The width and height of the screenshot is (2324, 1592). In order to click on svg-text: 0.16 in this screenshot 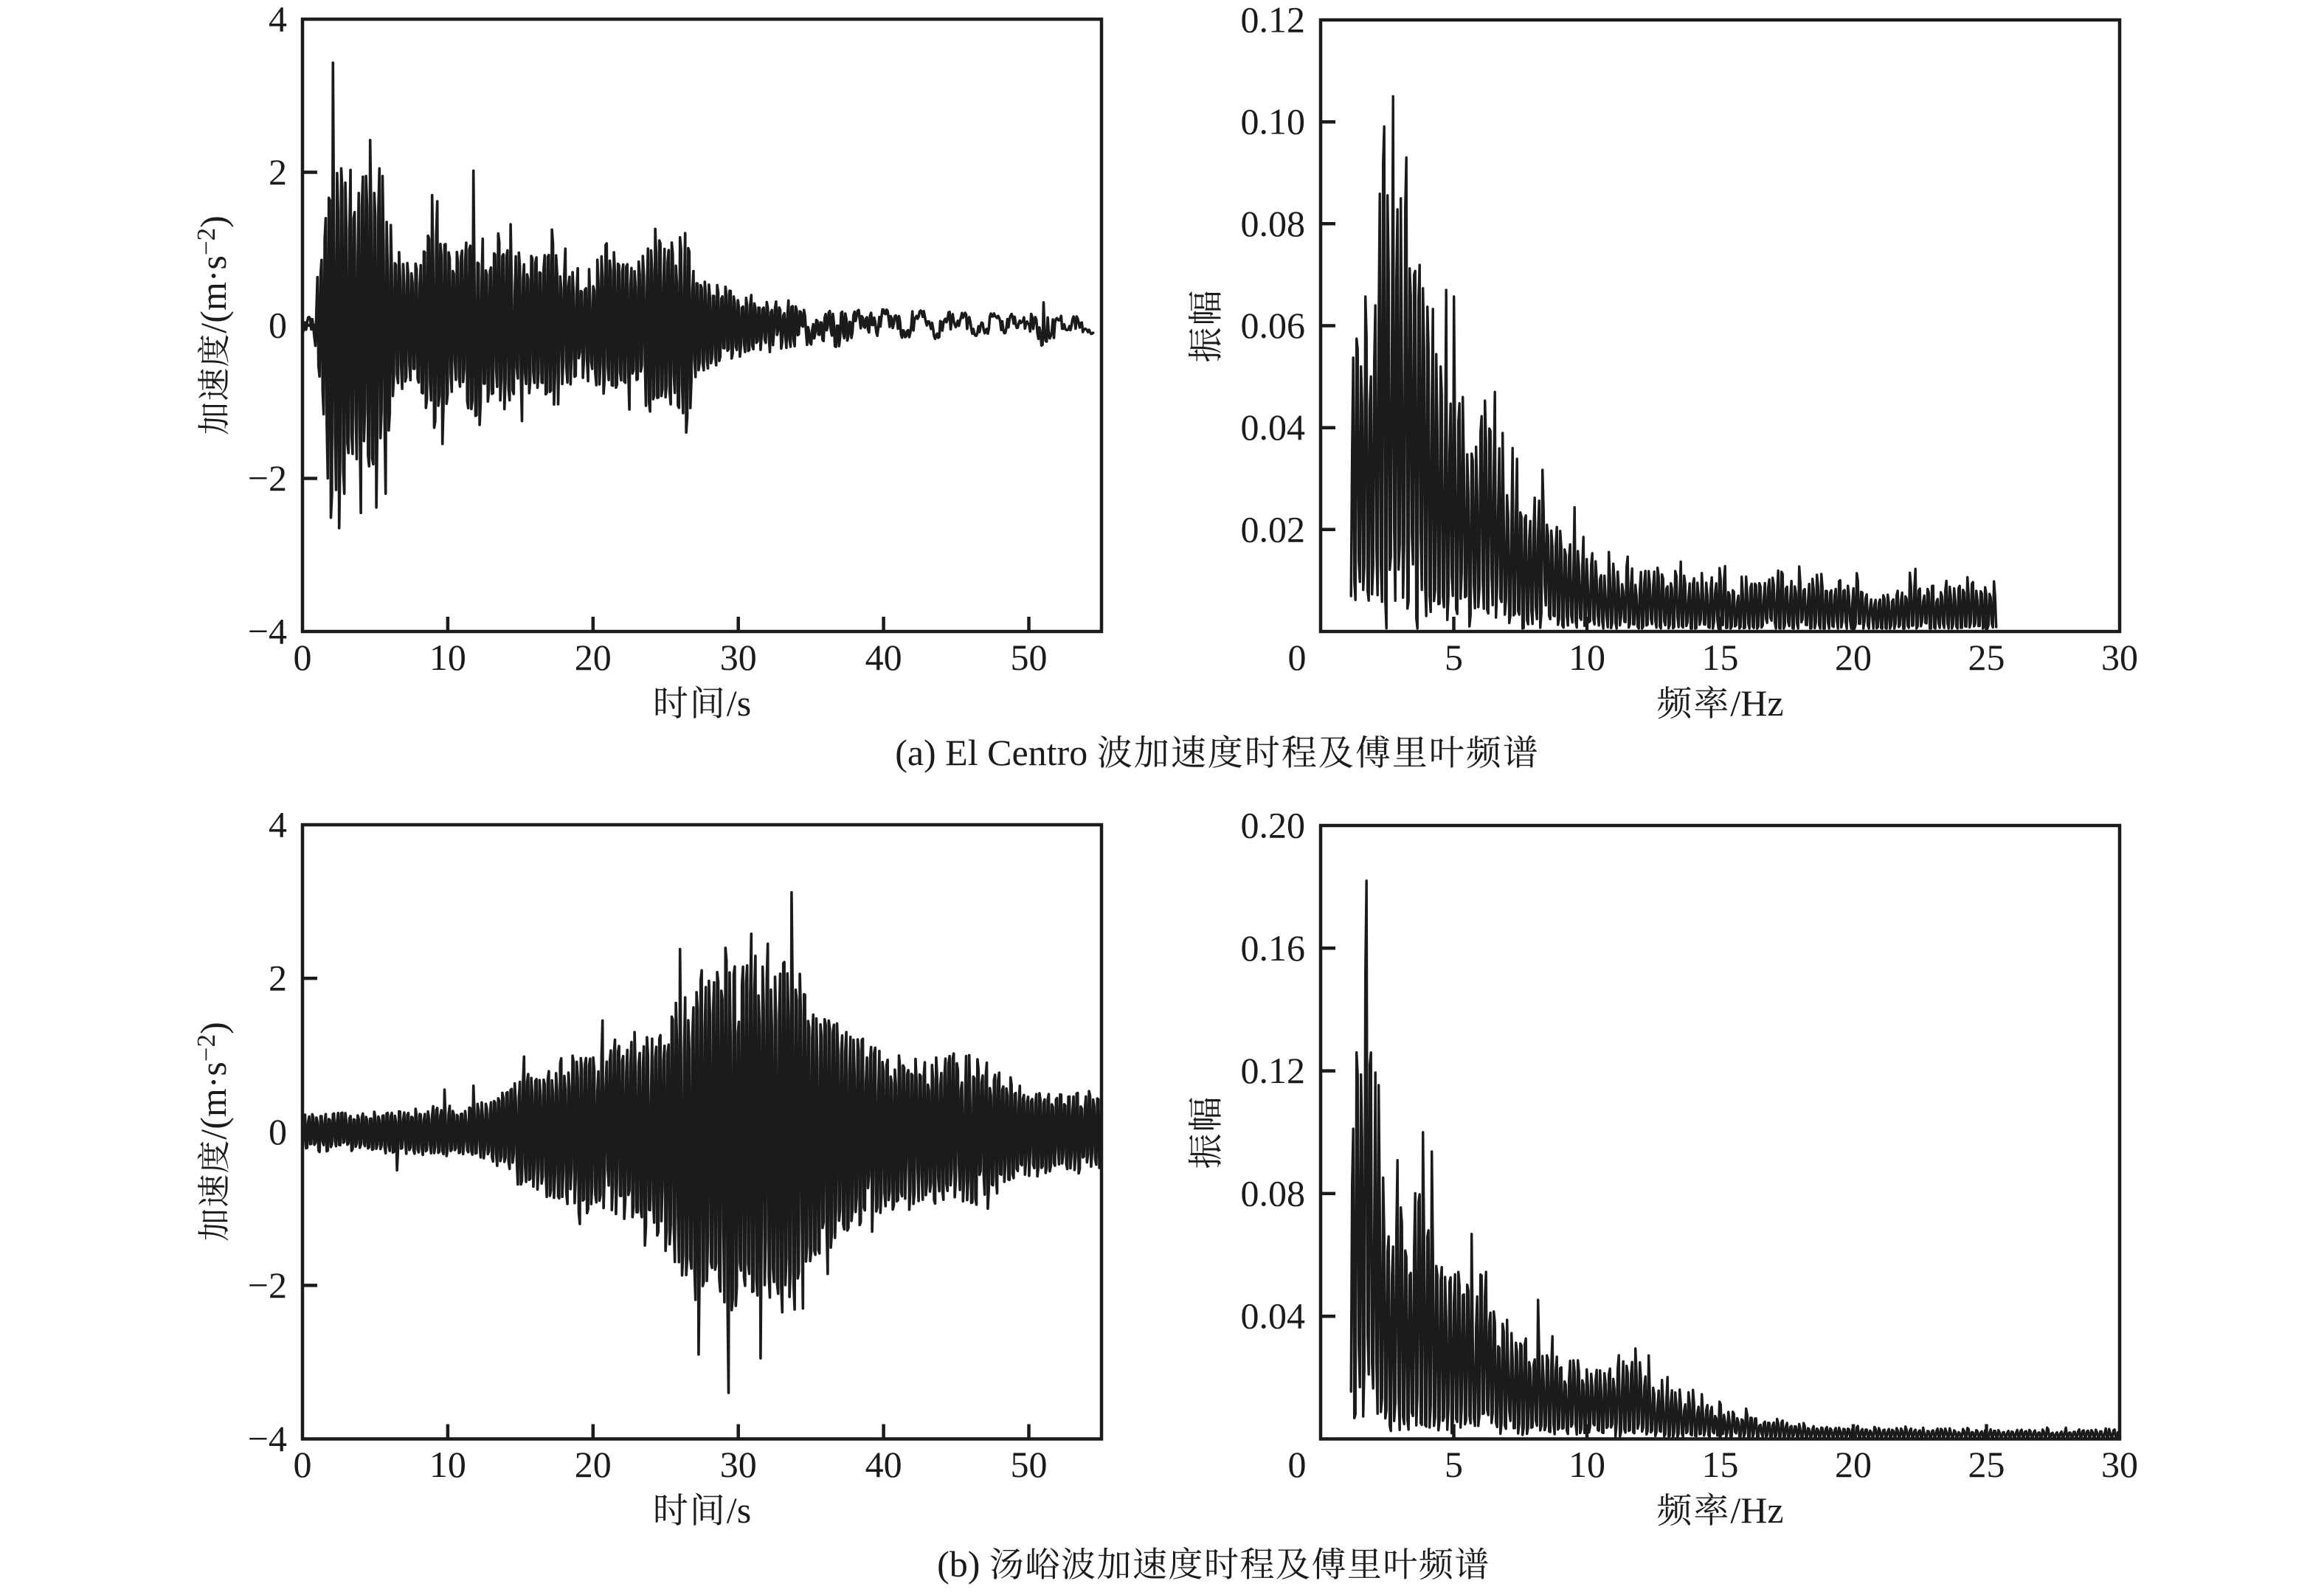, I will do `click(1273, 948)`.